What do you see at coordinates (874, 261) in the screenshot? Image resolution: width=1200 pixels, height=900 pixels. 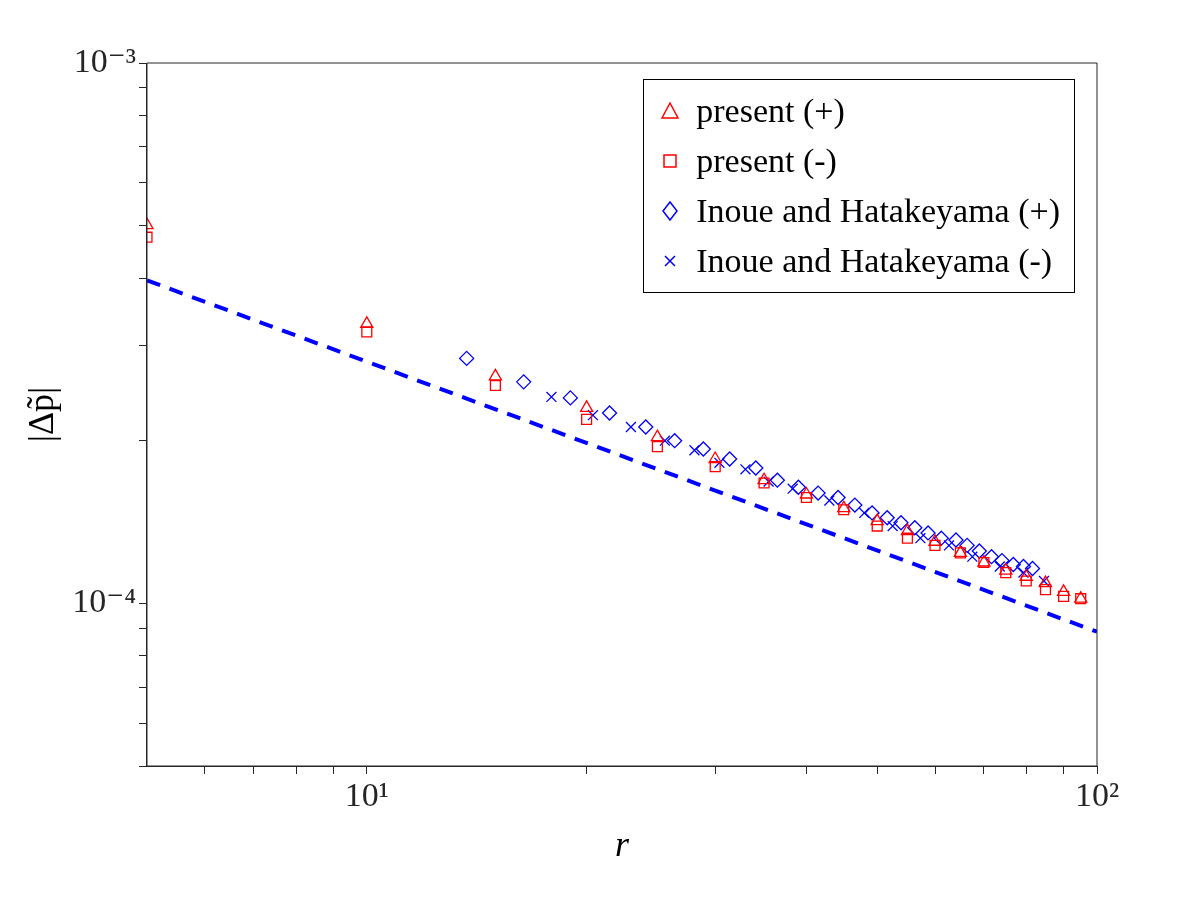 I see `legend-label: Inoue and Hatakeyama (-)` at bounding box center [874, 261].